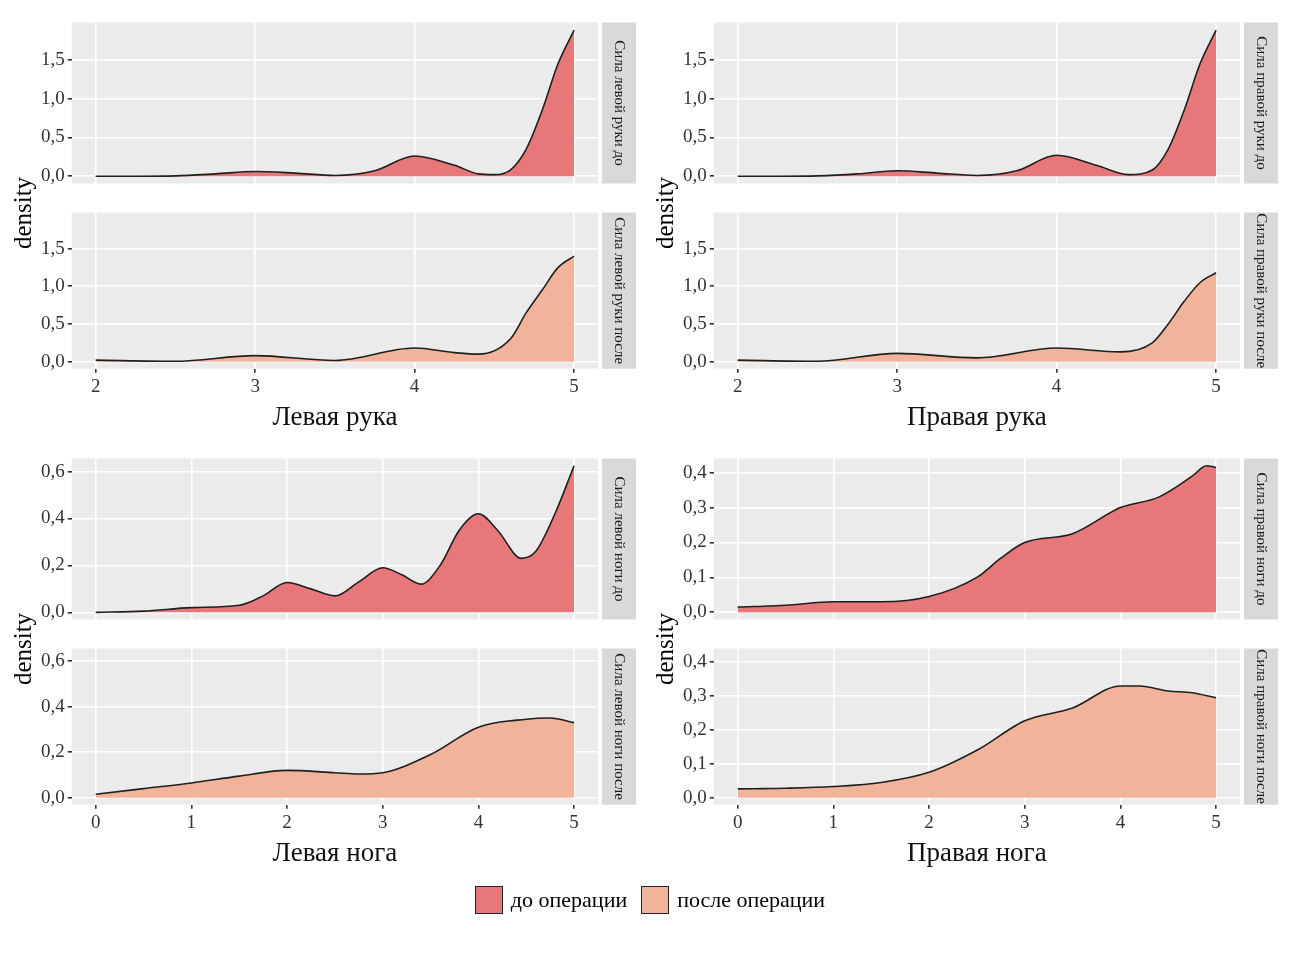 This screenshot has width=1300, height=955. I want to click on x-axis-title: Правая рука, so click(976, 415).